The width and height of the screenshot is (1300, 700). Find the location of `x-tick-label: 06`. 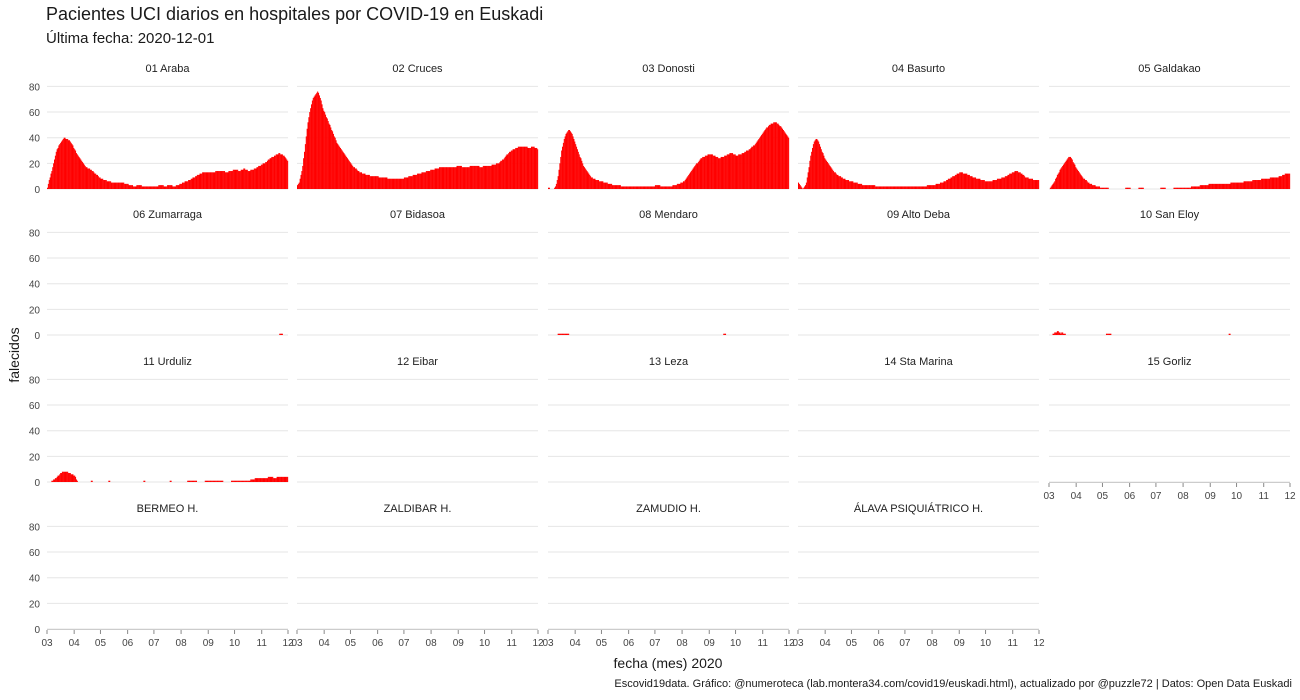

x-tick-label: 06 is located at coordinates (378, 643).